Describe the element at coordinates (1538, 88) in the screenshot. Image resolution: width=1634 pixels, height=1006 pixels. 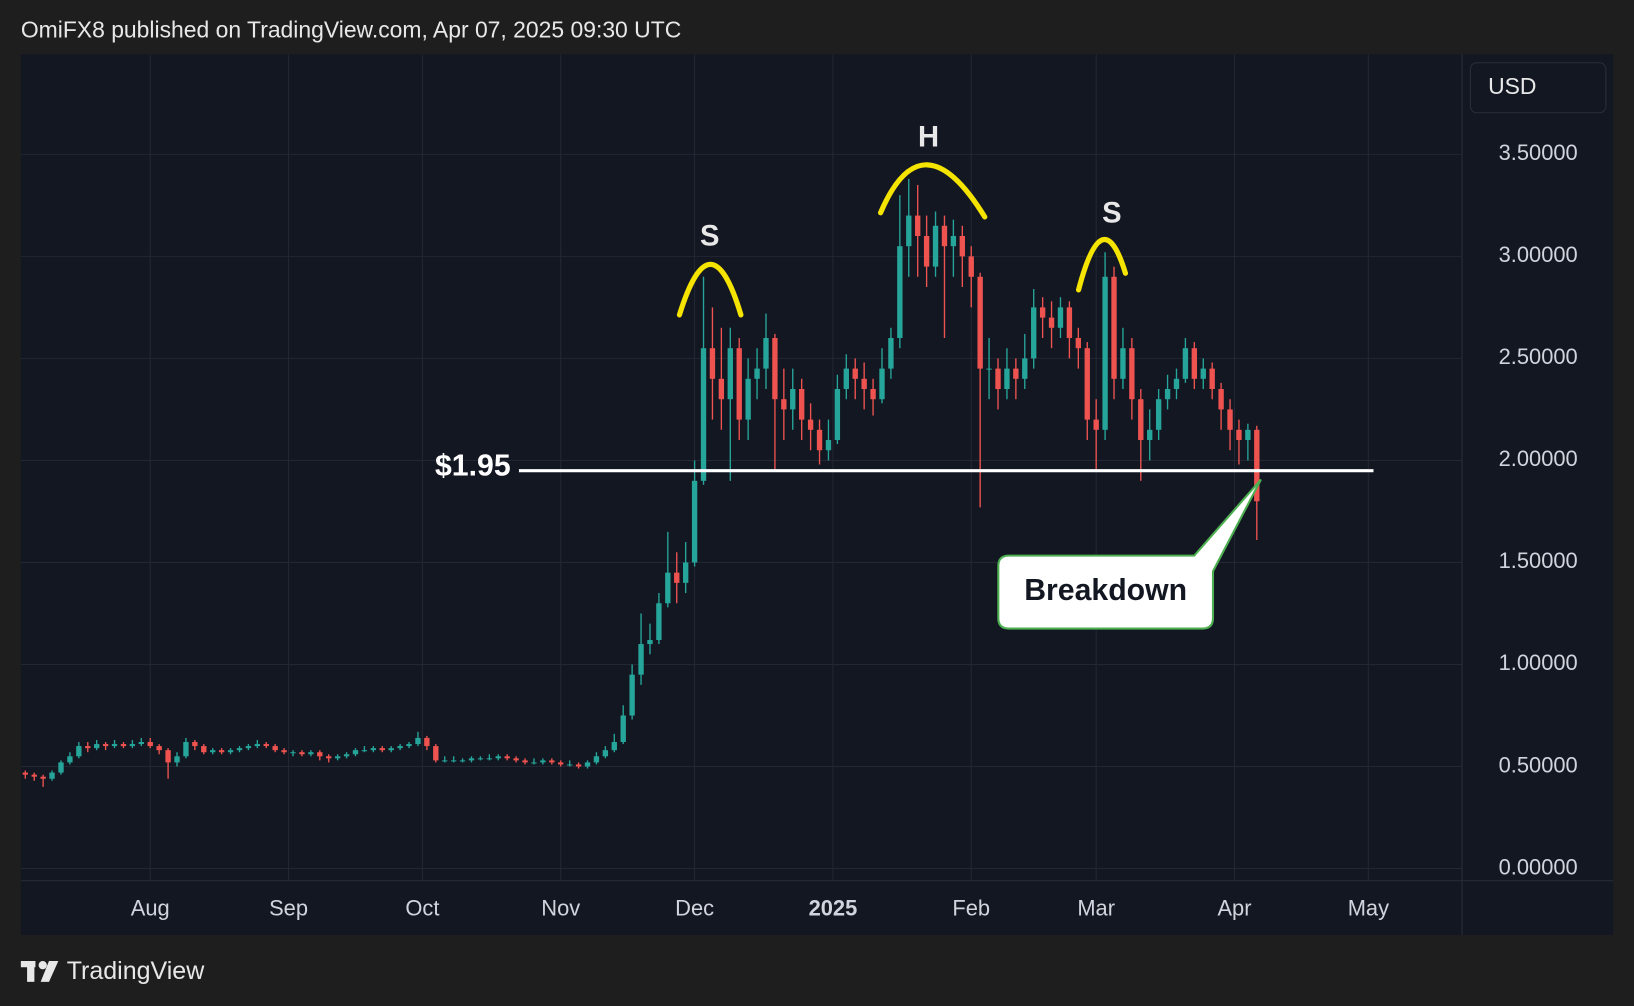
I see `currency-button` at that location.